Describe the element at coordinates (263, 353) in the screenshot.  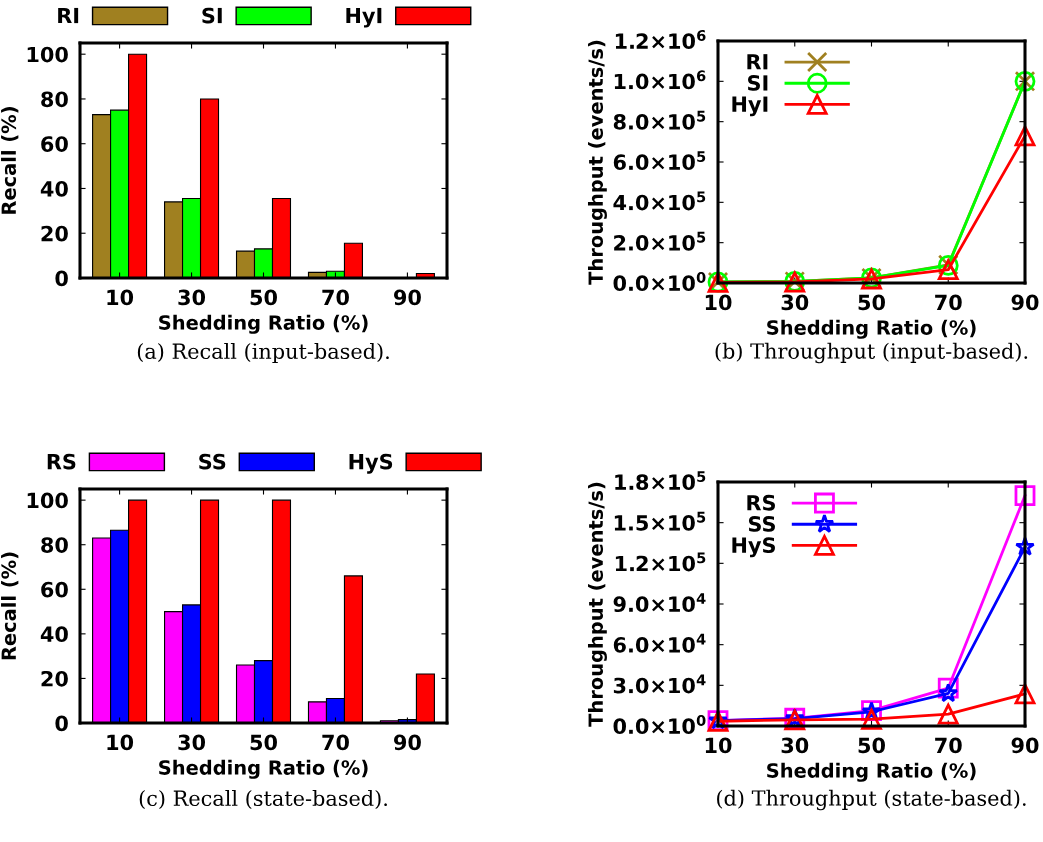
I see `text: (a) Recall (input-based).` at that location.